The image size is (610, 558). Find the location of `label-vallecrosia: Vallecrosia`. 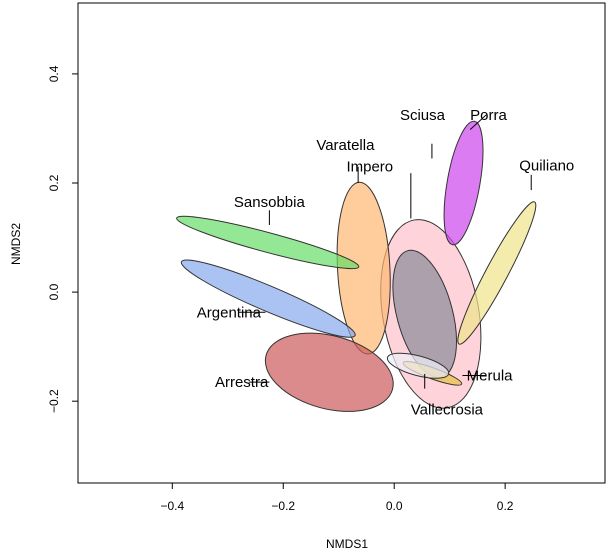

label-vallecrosia: Vallecrosia is located at coordinates (447, 409).